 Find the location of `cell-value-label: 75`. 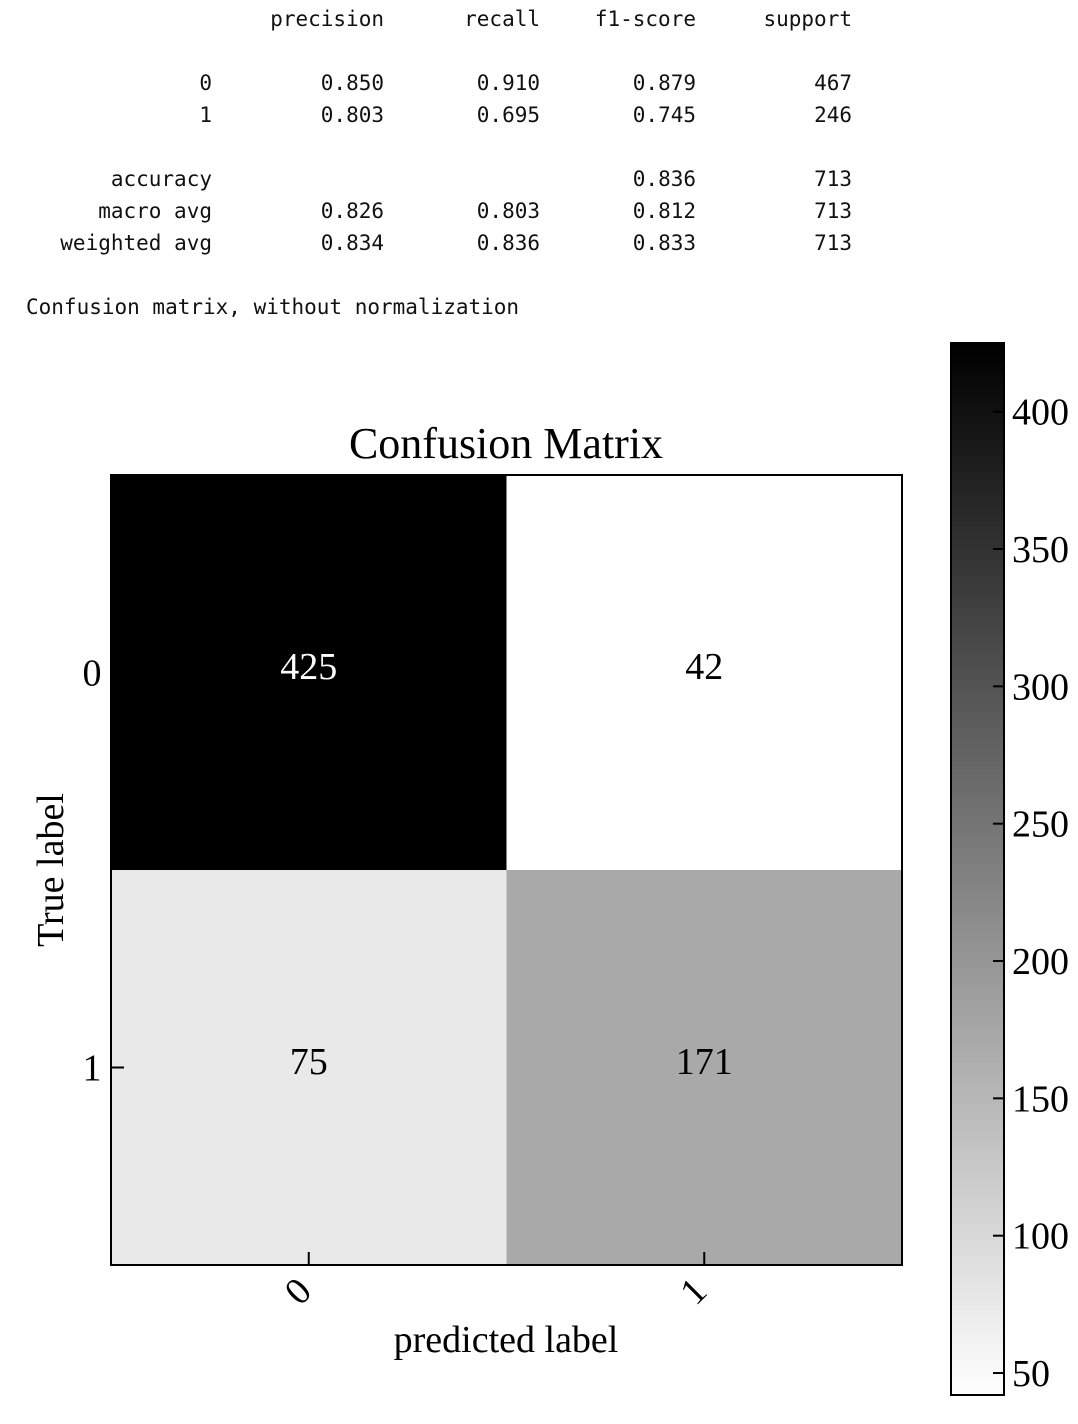

cell-value-label: 75 is located at coordinates (309, 1062).